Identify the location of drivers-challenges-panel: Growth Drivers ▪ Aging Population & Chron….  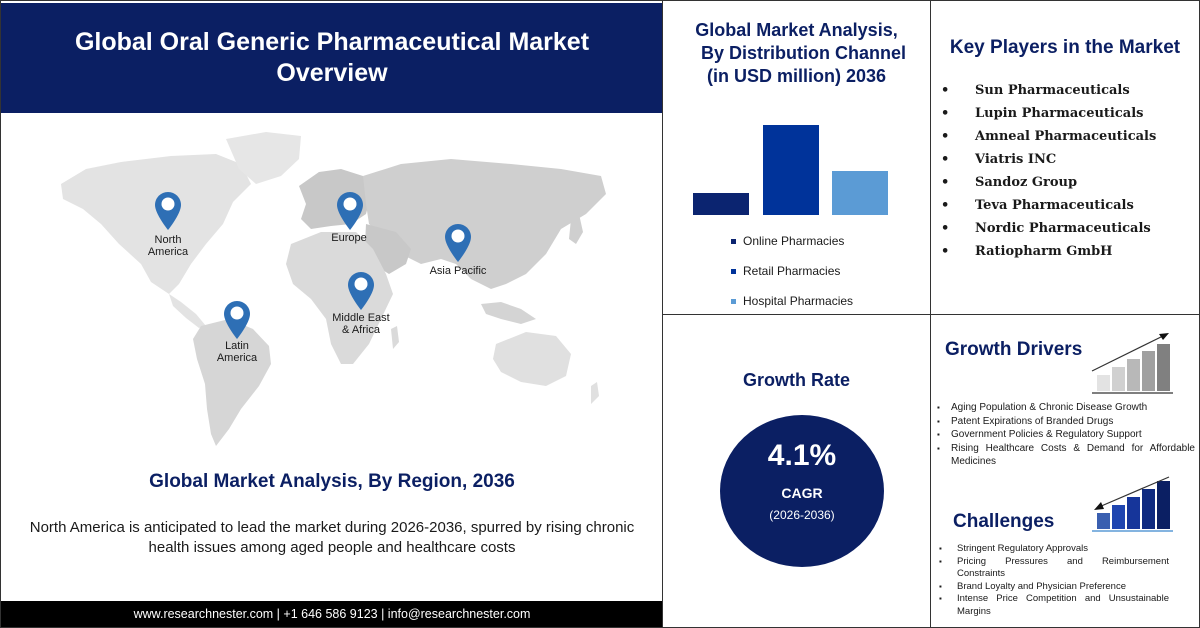
(1065, 471).